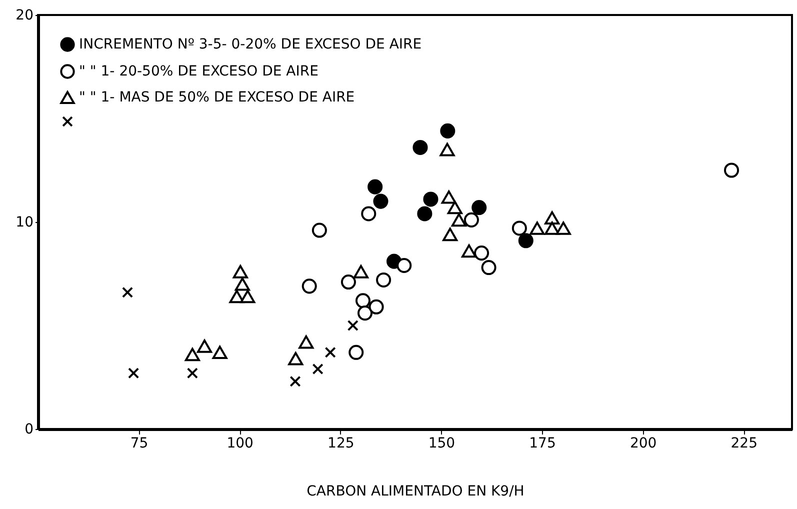  Describe the element at coordinates (217, 98) in the screenshot. I see `legend-label: " " 1- MAS DE 50% DE EXCESO DE AIRE` at that location.